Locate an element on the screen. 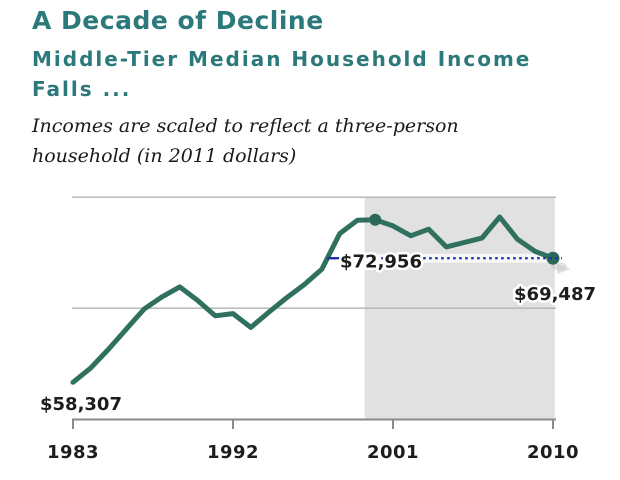 The width and height of the screenshot is (620, 480). x-tick-label-2001: 2001 is located at coordinates (393, 452).